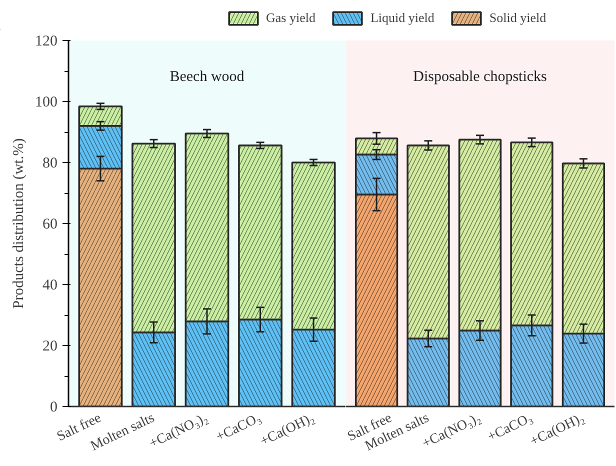 This screenshot has height=466, width=616. Describe the element at coordinates (46, 42) in the screenshot. I see `y-tick-label: 120` at that location.